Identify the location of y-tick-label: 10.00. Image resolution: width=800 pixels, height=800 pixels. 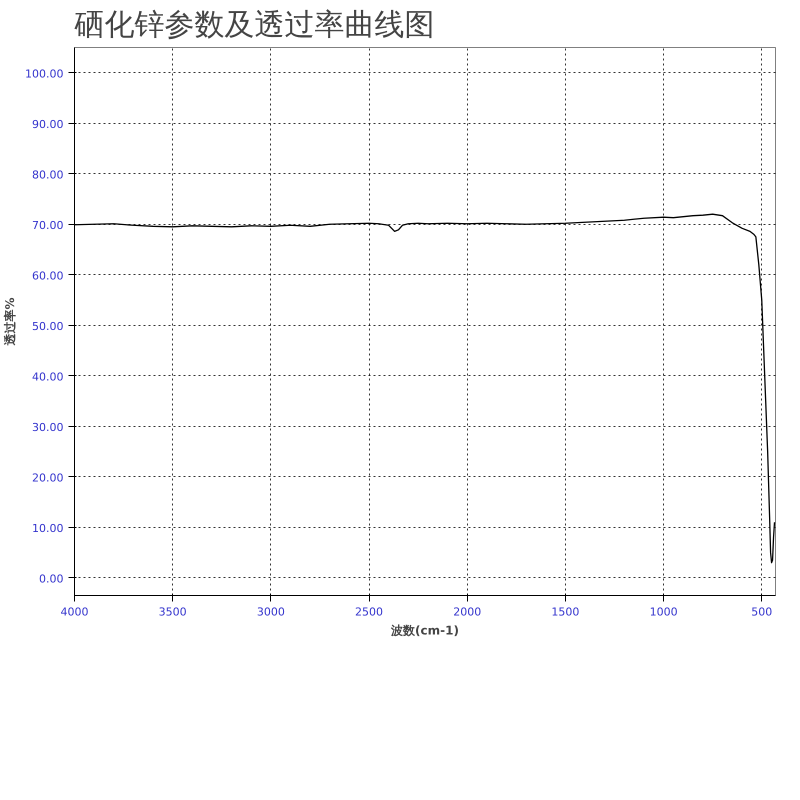
(48, 528).